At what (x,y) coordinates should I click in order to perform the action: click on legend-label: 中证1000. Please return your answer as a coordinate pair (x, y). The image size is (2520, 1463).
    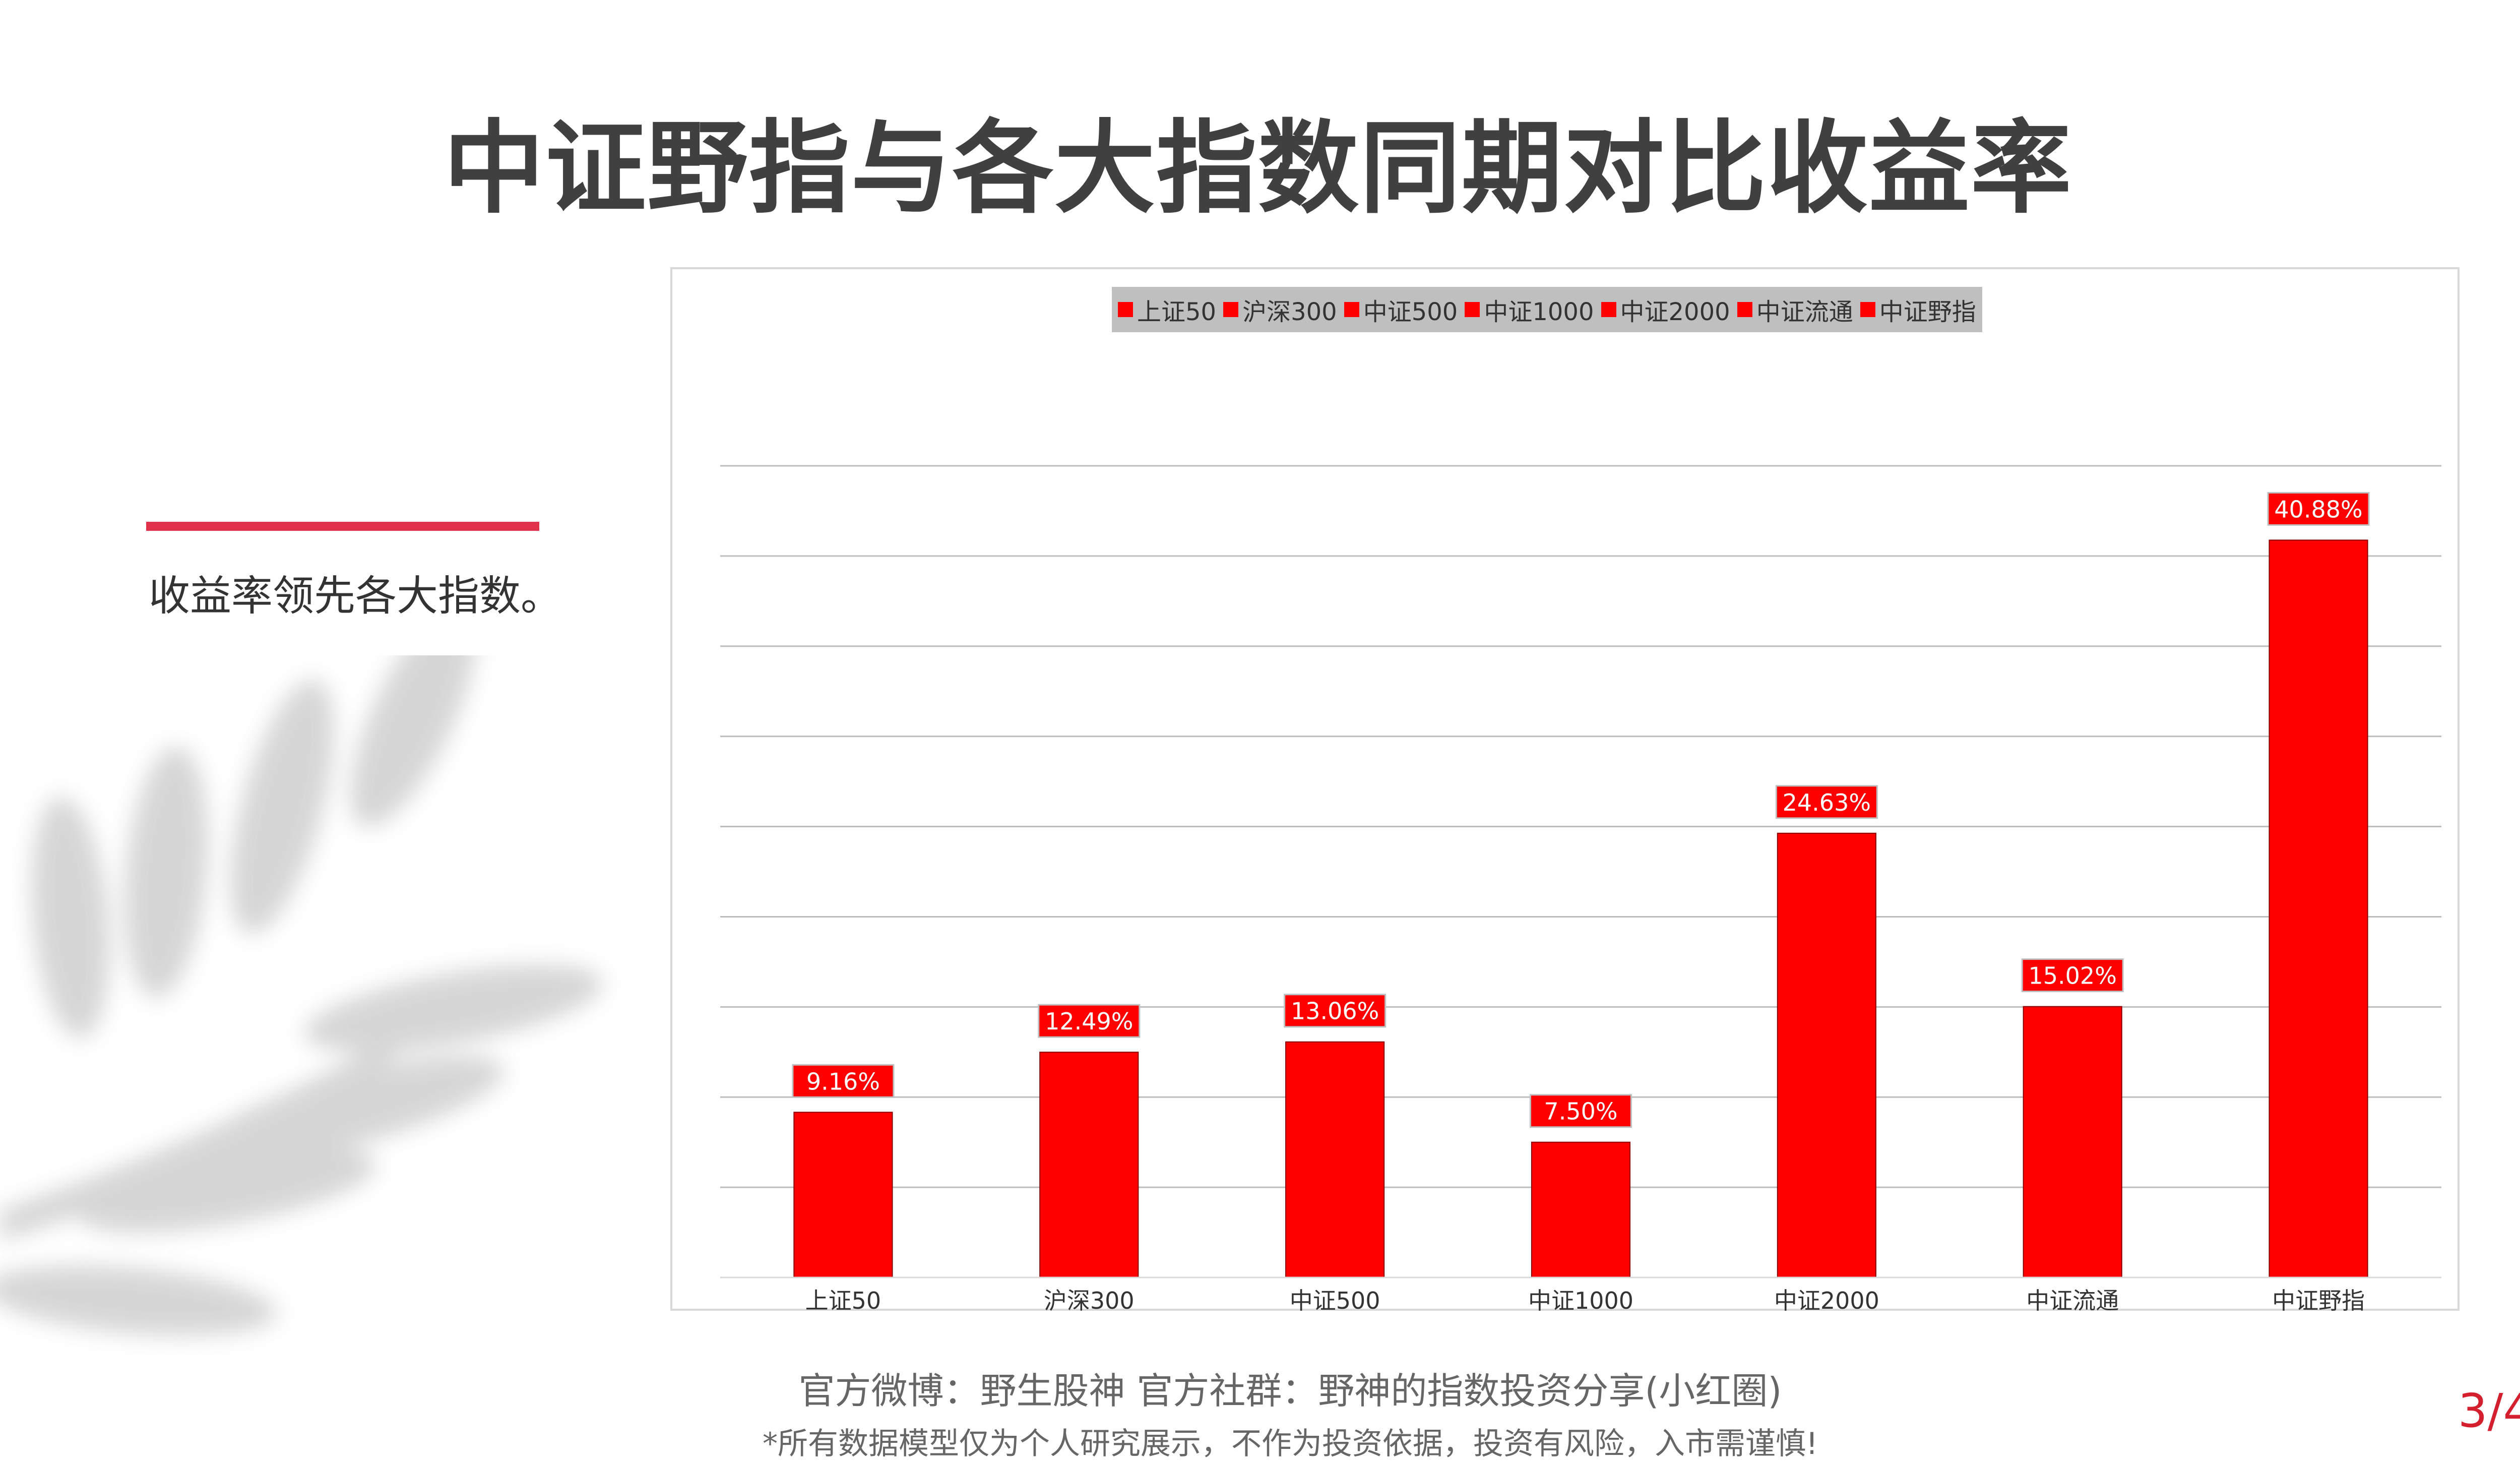
    Looking at the image, I should click on (1539, 312).